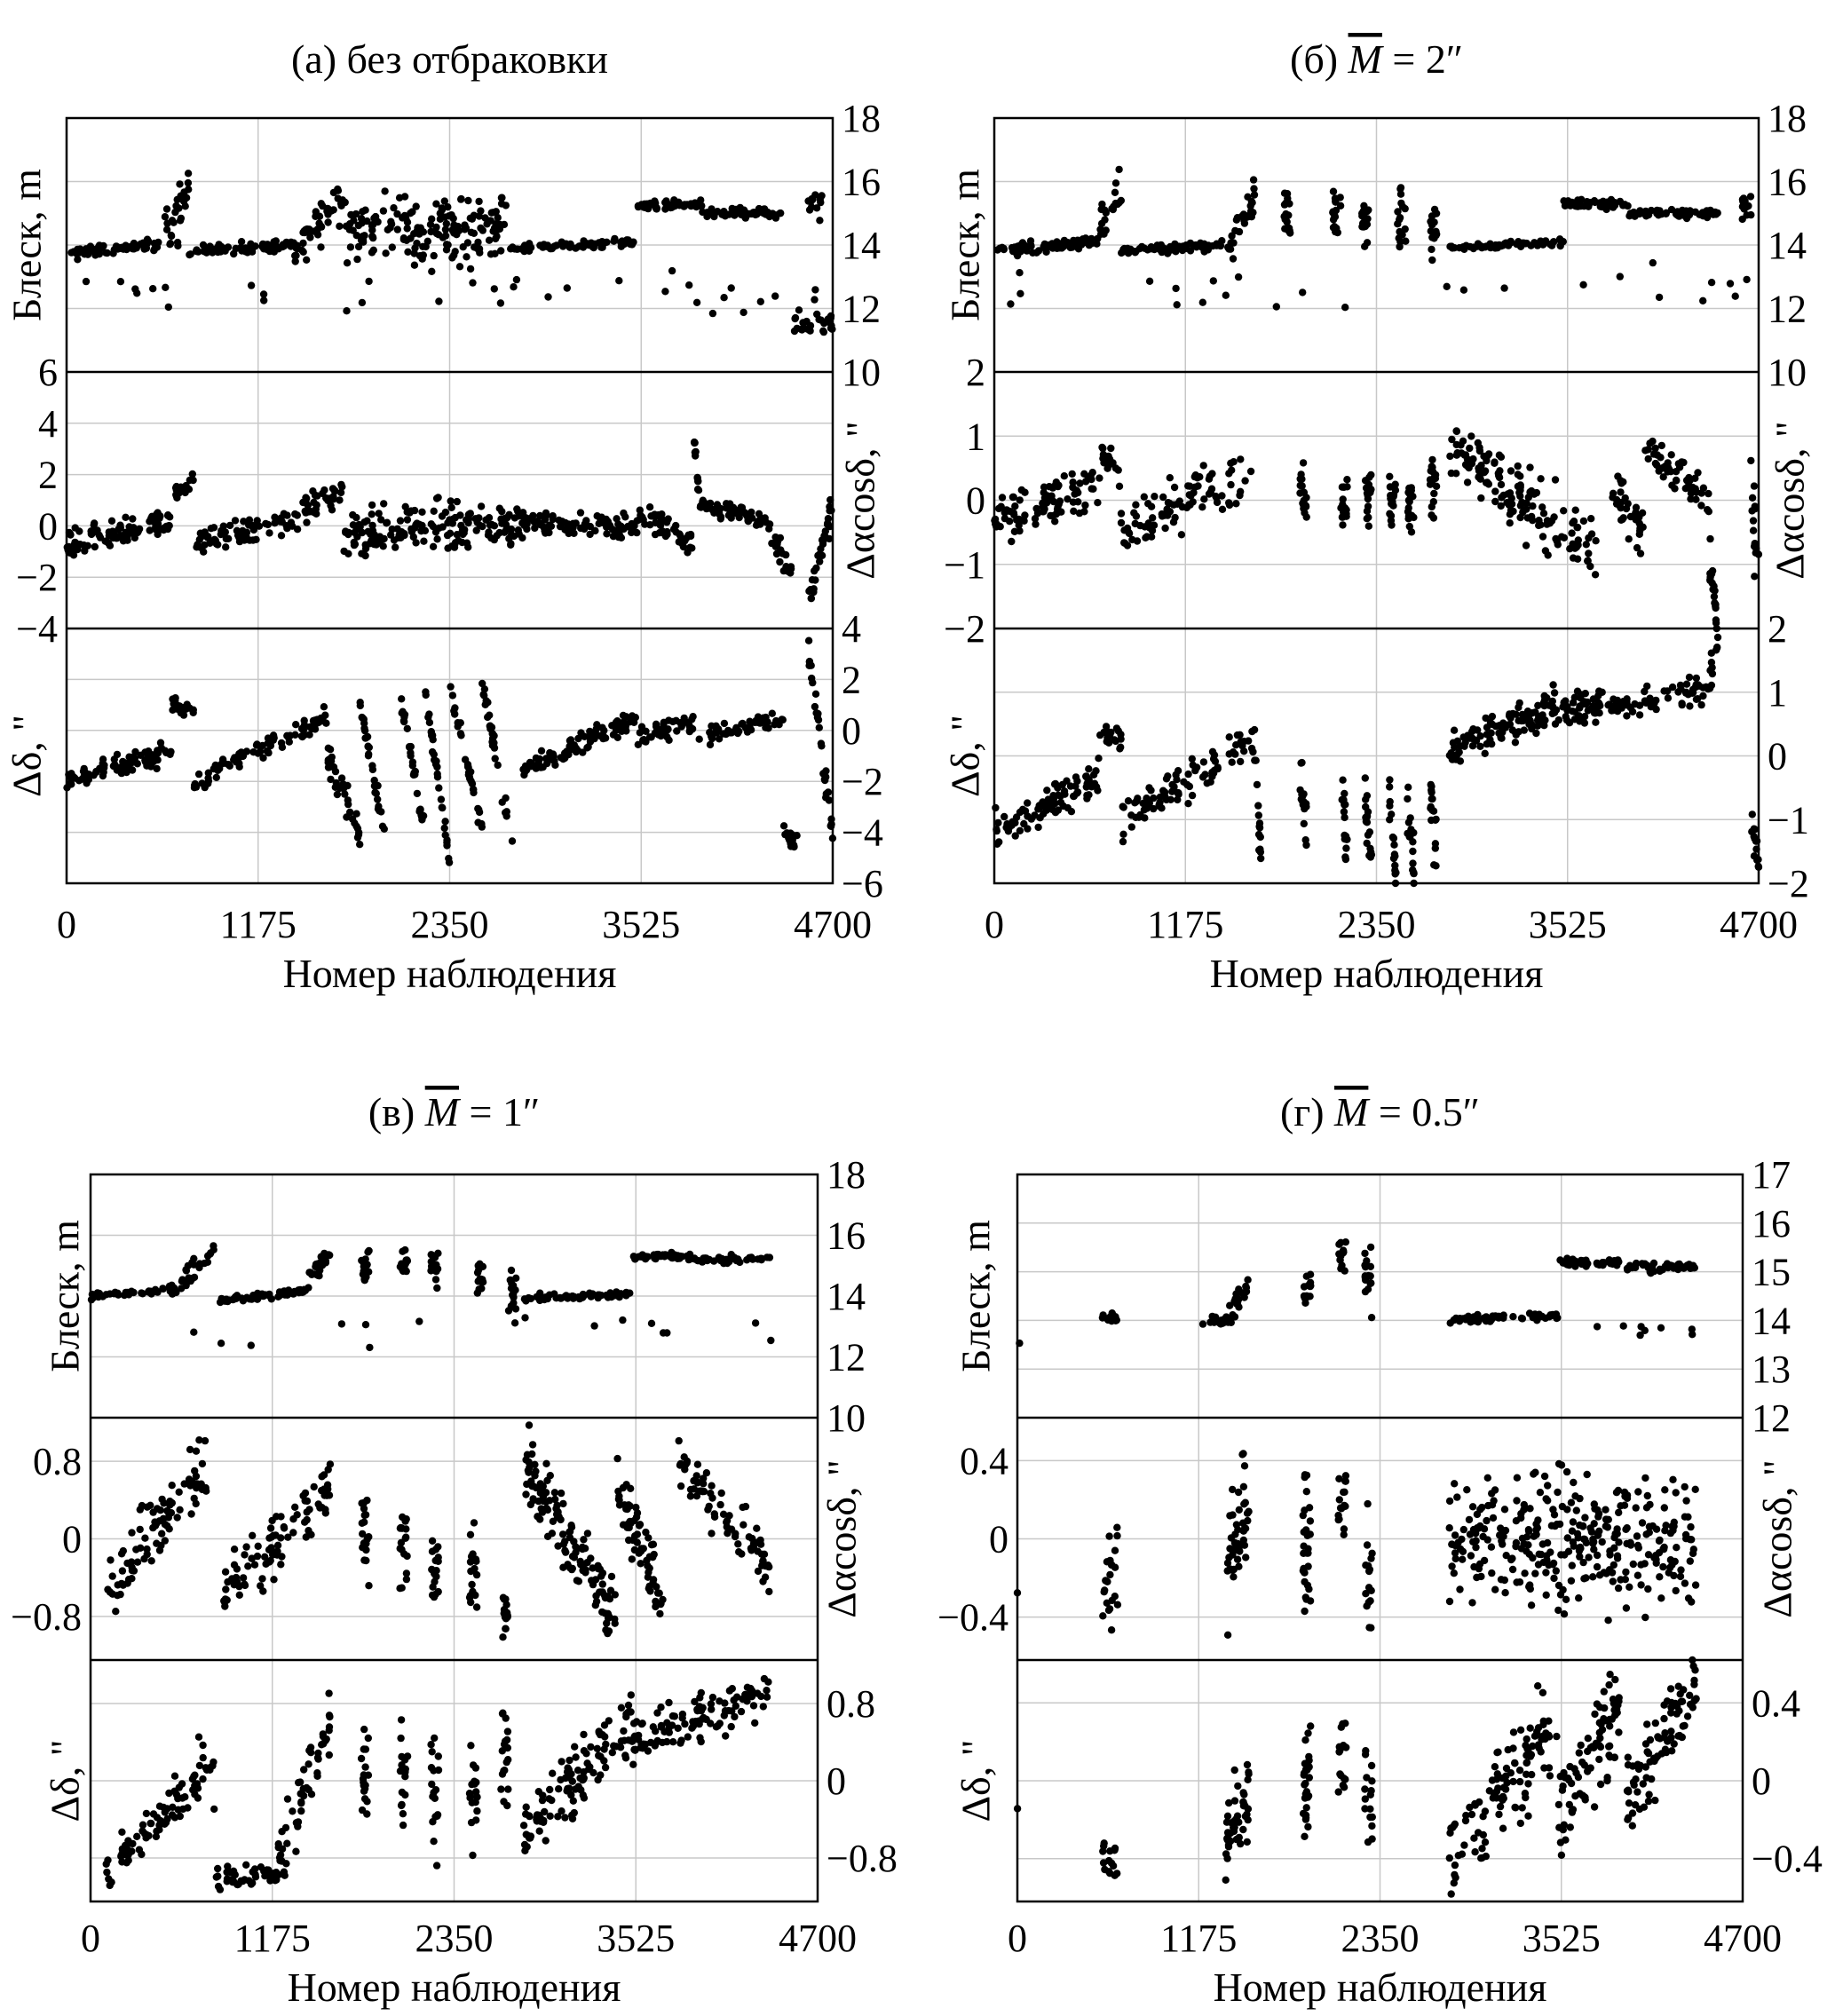 The image size is (1835, 2016). What do you see at coordinates (847, 1418) in the screenshot?
I see `y-tick-label: 10` at bounding box center [847, 1418].